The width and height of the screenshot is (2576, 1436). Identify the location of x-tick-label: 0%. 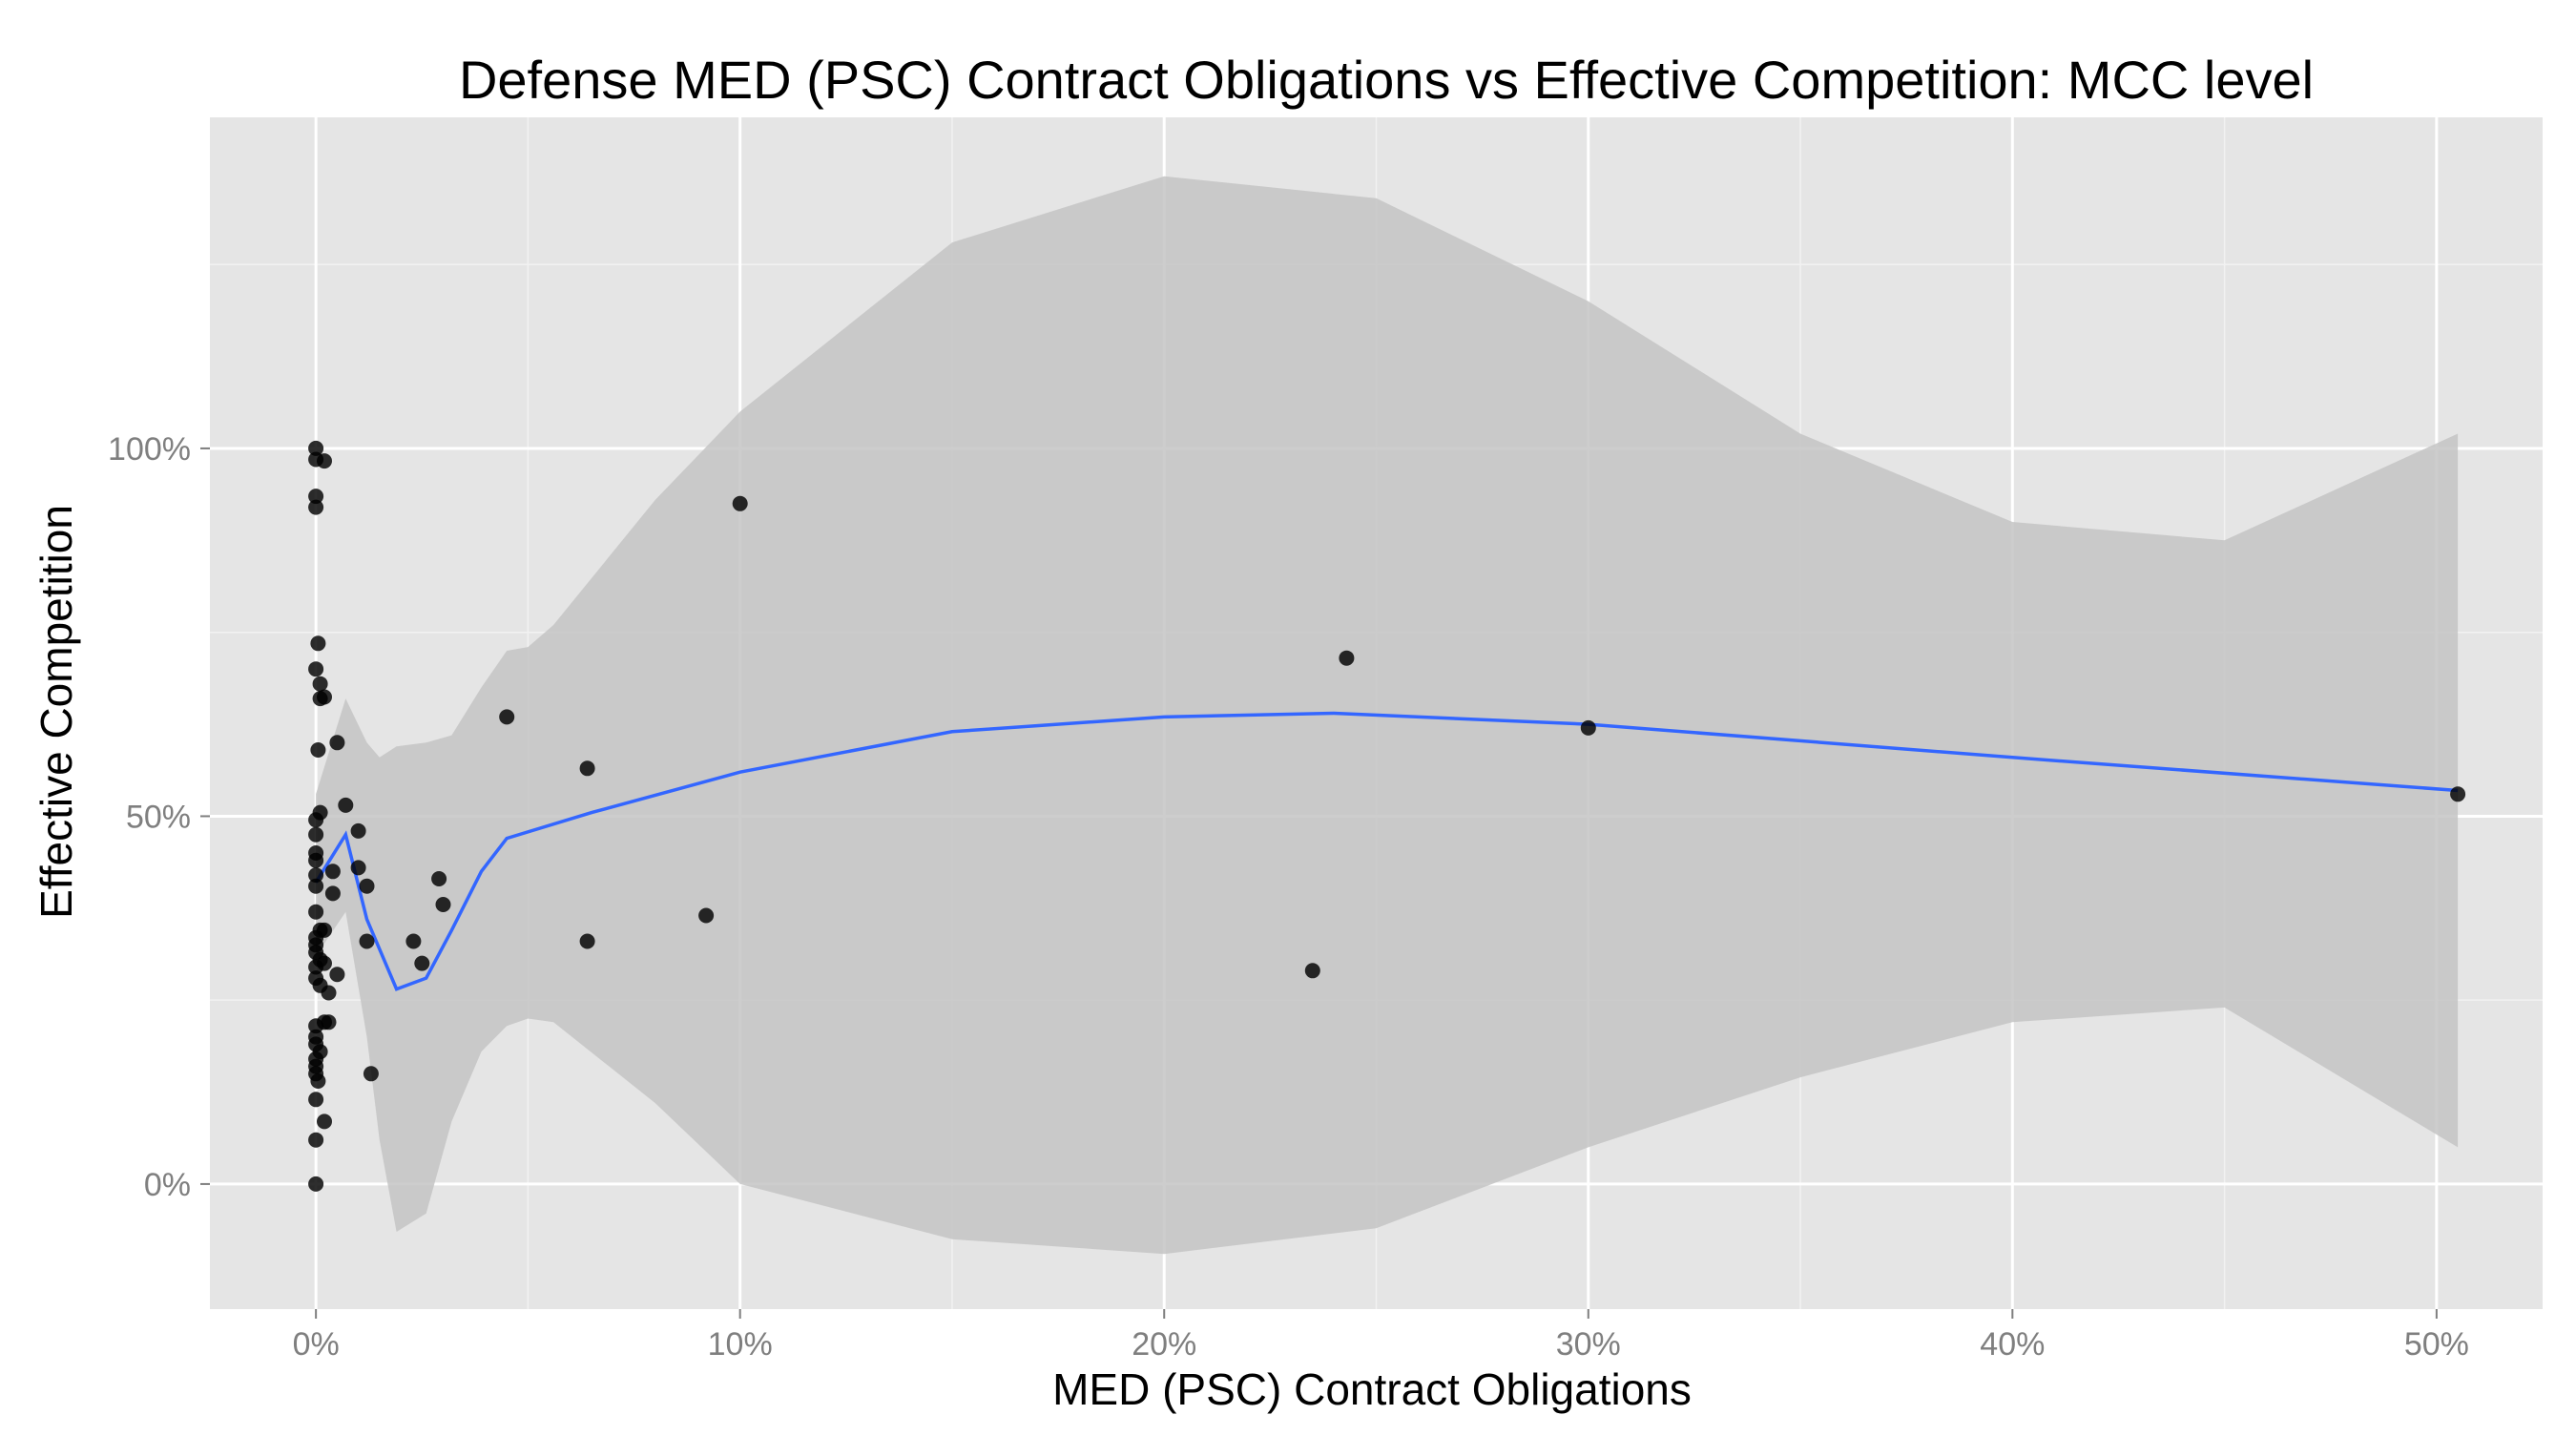
(316, 1344).